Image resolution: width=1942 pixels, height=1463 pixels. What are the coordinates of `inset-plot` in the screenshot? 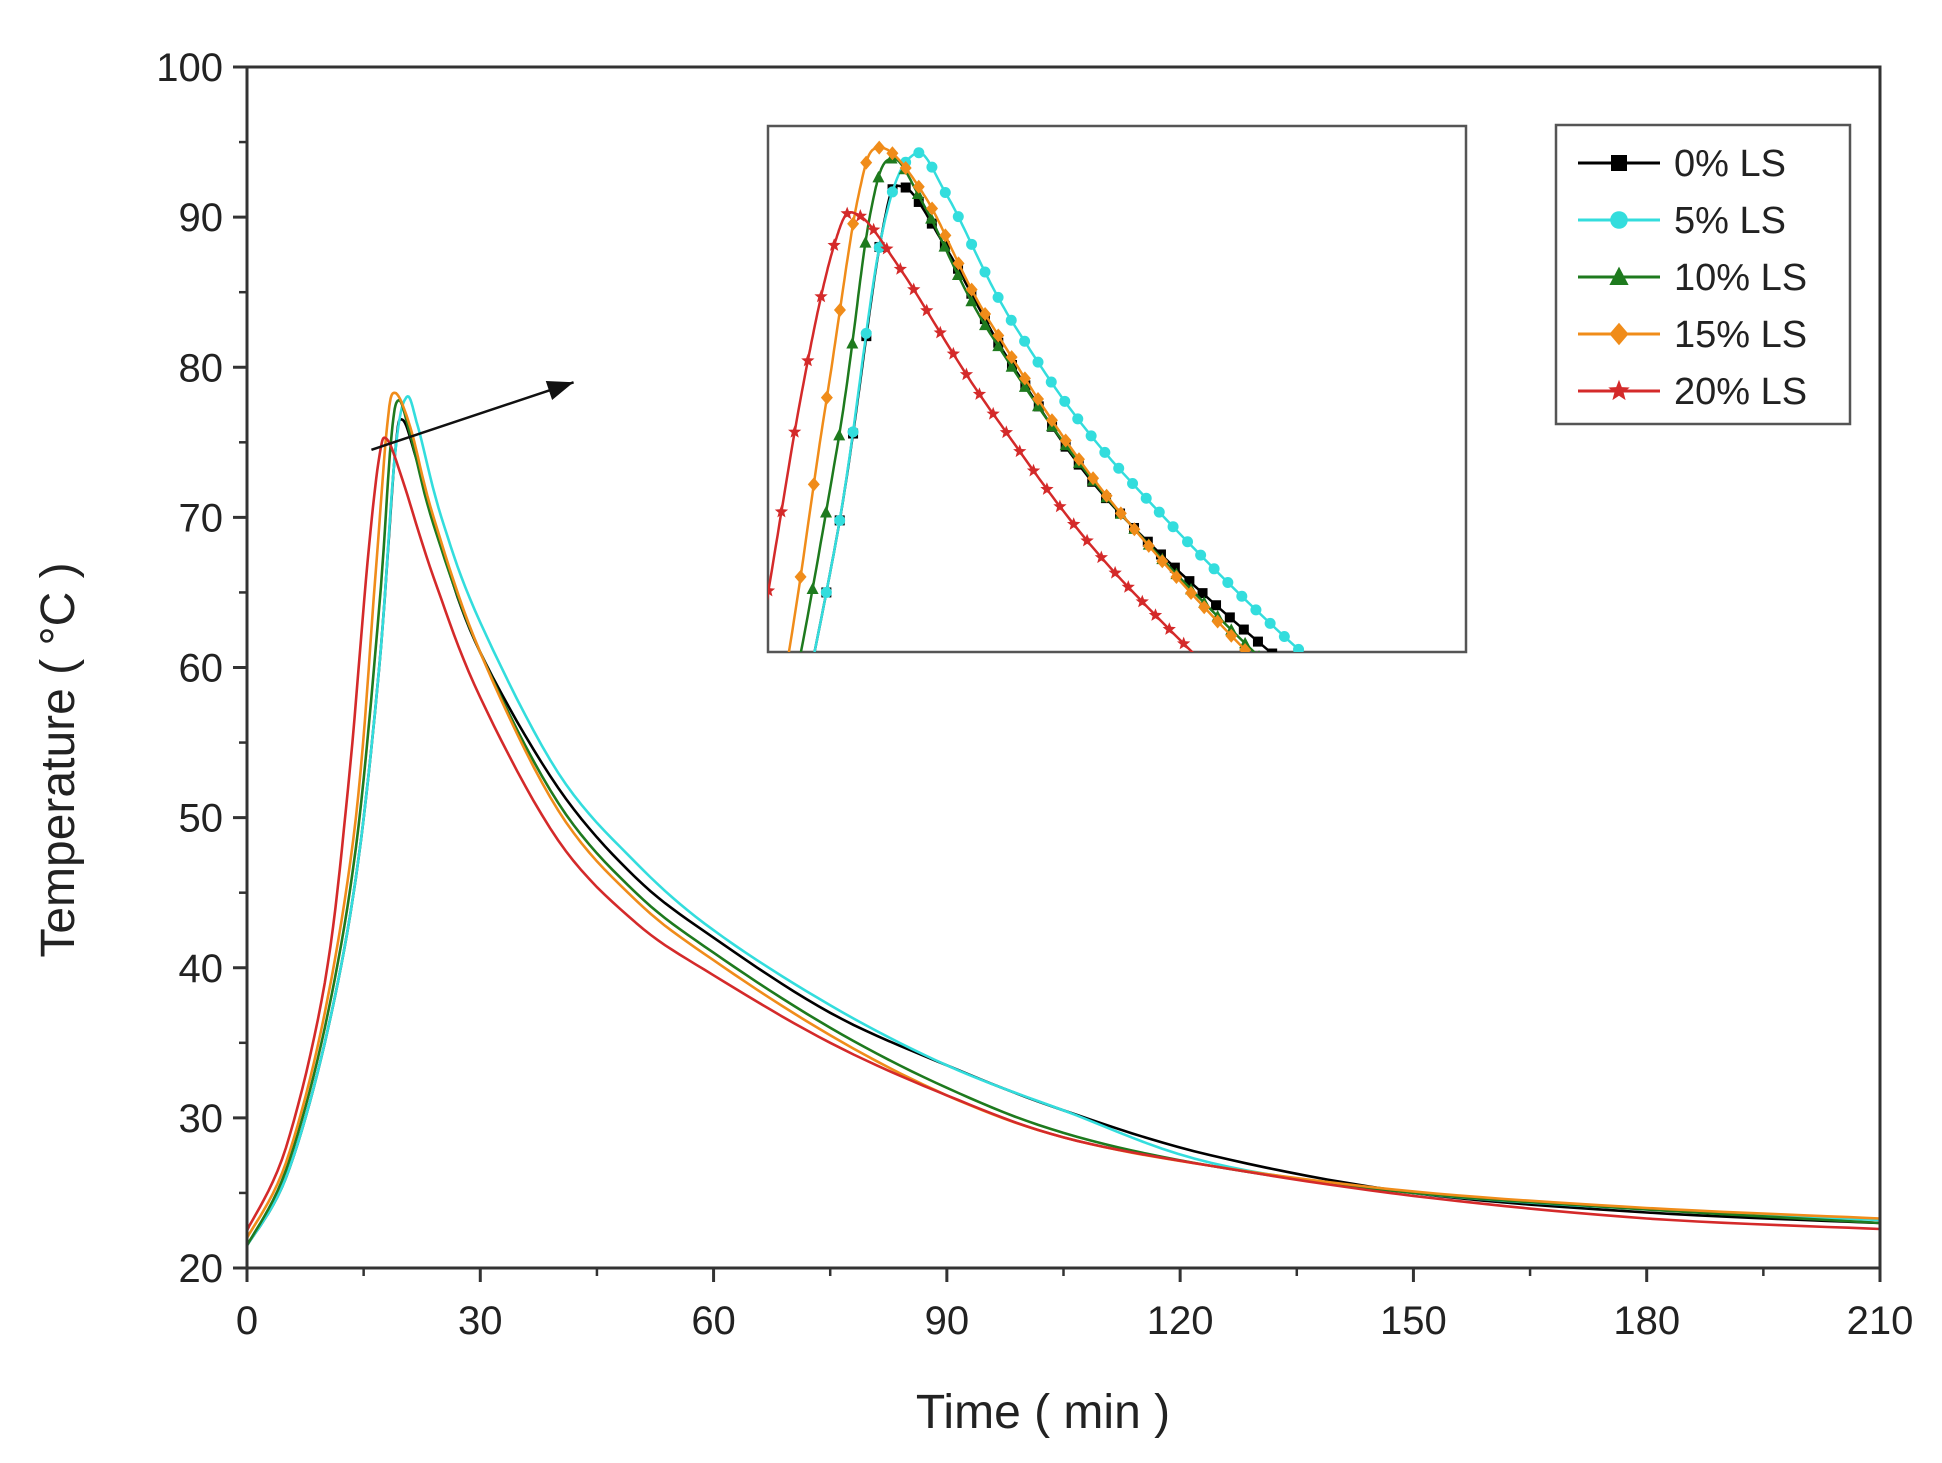 It's located at (1036, 396).